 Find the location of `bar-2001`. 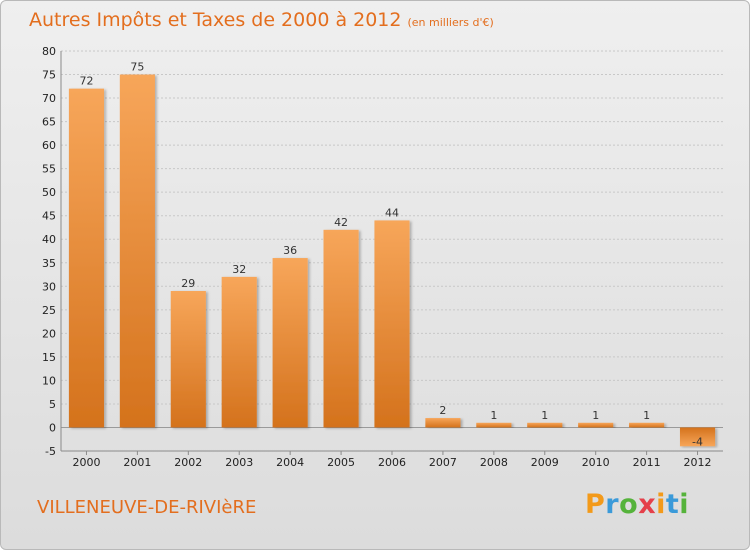

bar-2001 is located at coordinates (137, 251).